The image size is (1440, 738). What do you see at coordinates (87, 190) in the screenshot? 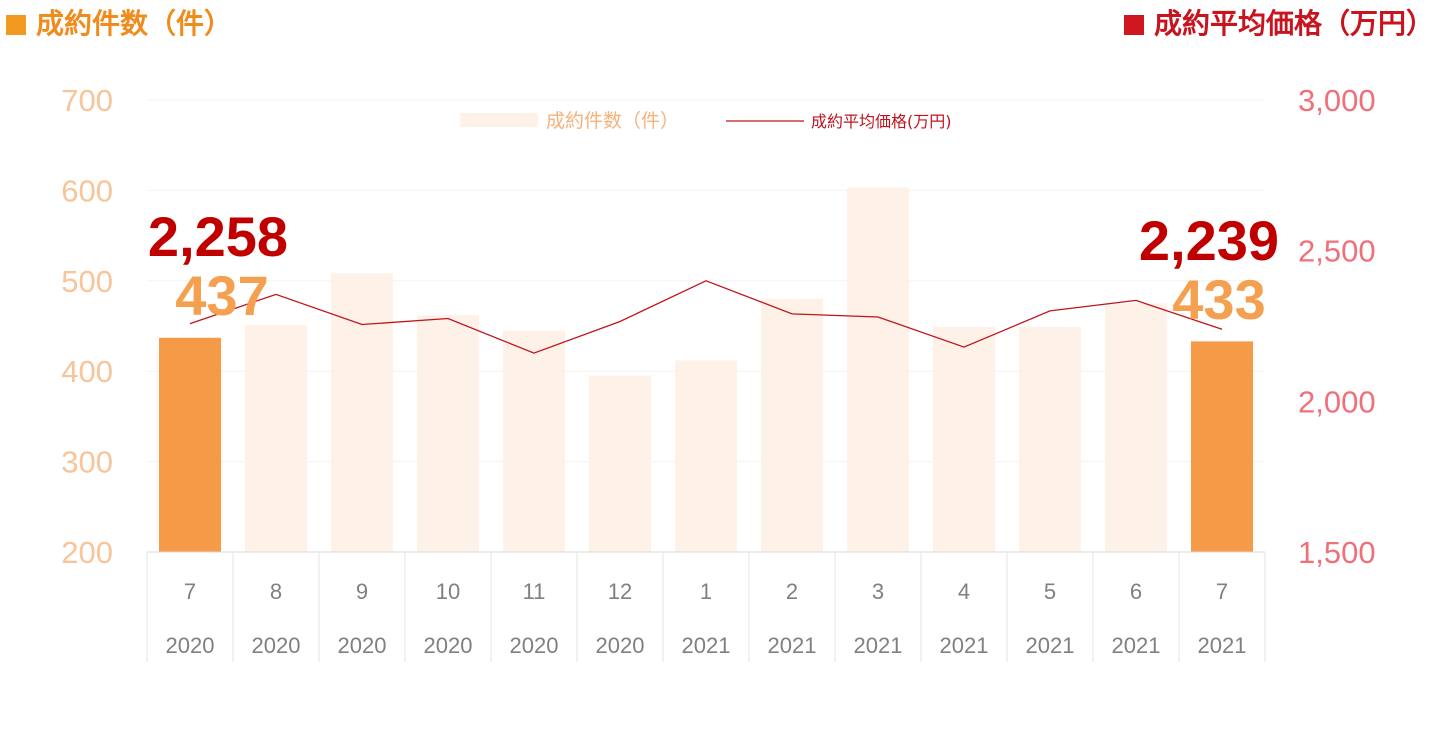
I see `left-axis-tick-label: 600` at bounding box center [87, 190].